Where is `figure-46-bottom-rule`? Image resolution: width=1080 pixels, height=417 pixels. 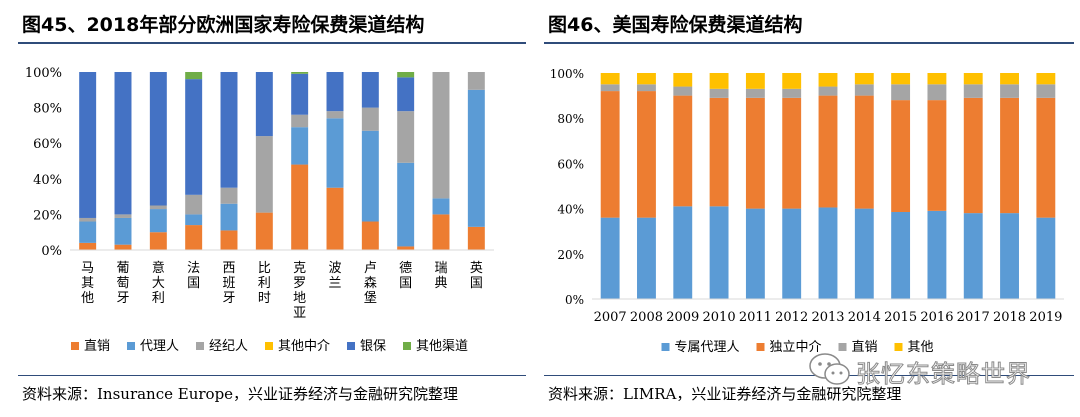
figure-46-bottom-rule is located at coordinates (809, 375).